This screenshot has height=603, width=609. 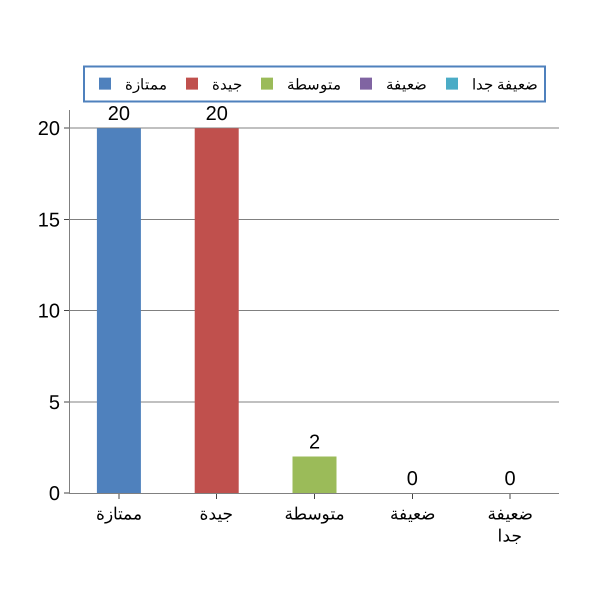 I want to click on data-label: 2, so click(x=314, y=443).